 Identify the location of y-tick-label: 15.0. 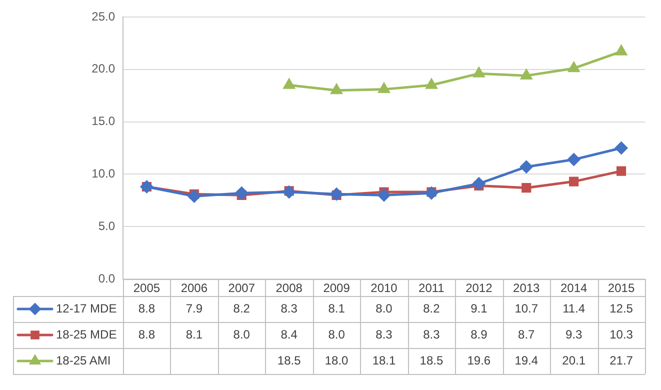
(104, 121).